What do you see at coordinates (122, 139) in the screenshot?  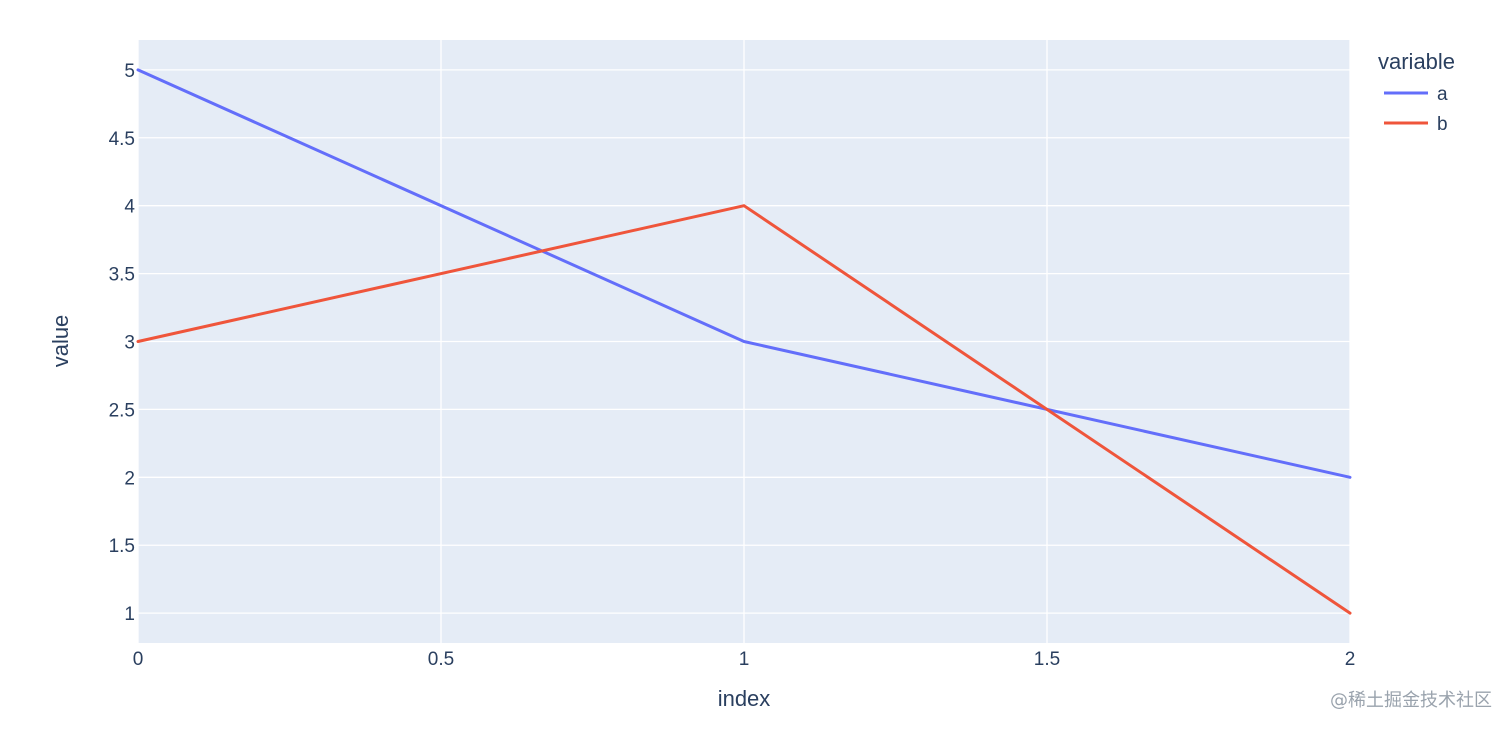 I see `y-tick-label: 4.5` at bounding box center [122, 139].